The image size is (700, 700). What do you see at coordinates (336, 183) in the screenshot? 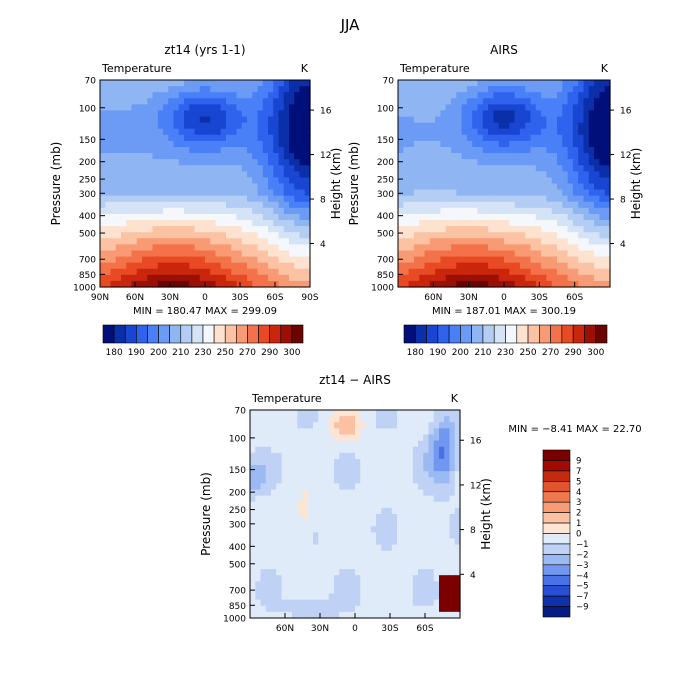
I see `y2-axis-label: Height (km)` at bounding box center [336, 183].